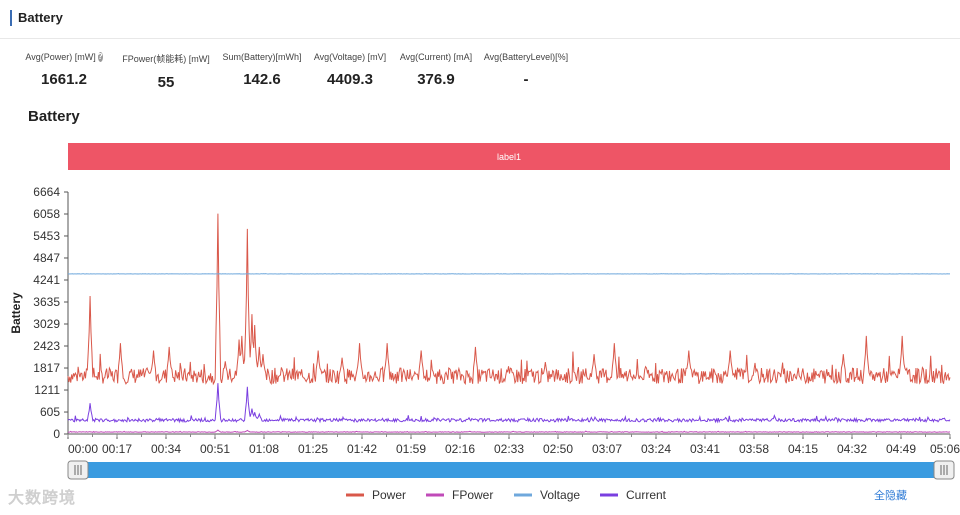 This screenshot has height=515, width=960. Describe the element at coordinates (64, 79) in the screenshot. I see `stat-value: 1661.2` at that location.